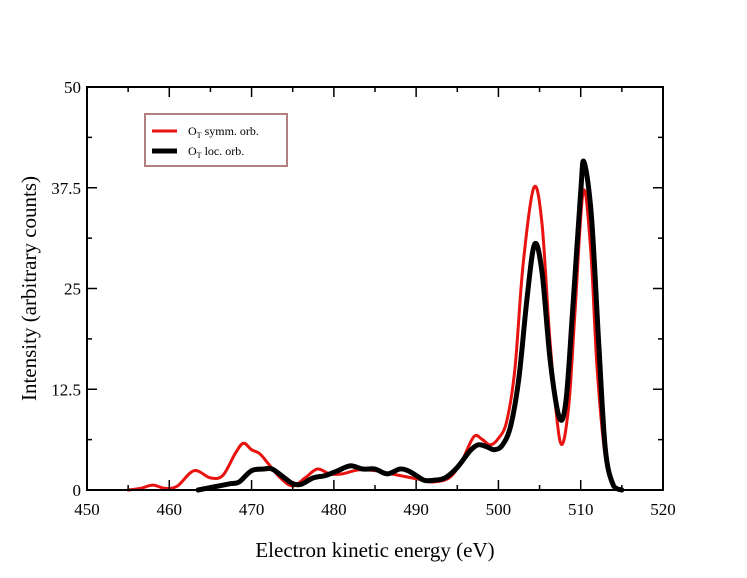  What do you see at coordinates (334, 509) in the screenshot?
I see `x-tick-label: 480` at bounding box center [334, 509].